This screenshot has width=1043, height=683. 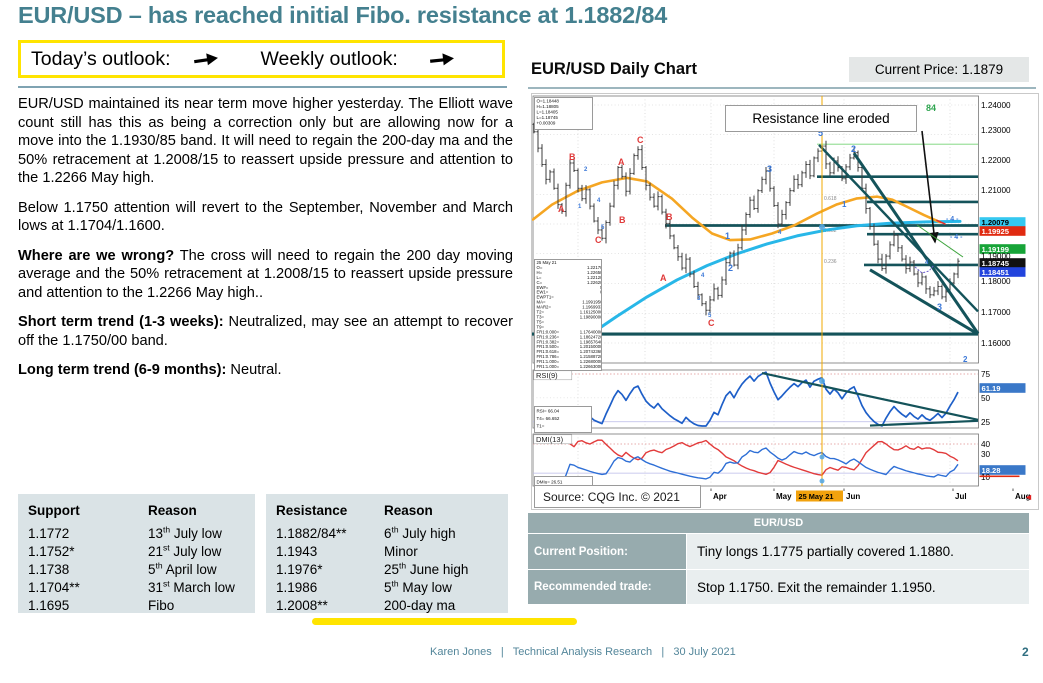 What do you see at coordinates (607, 551) in the screenshot?
I see `current-position-label: Current Position:` at bounding box center [607, 551].